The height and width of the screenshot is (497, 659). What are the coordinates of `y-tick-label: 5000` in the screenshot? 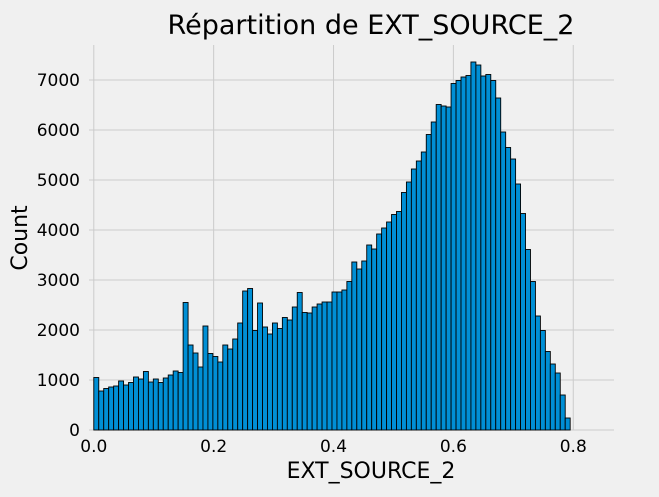 It's located at (58, 181).